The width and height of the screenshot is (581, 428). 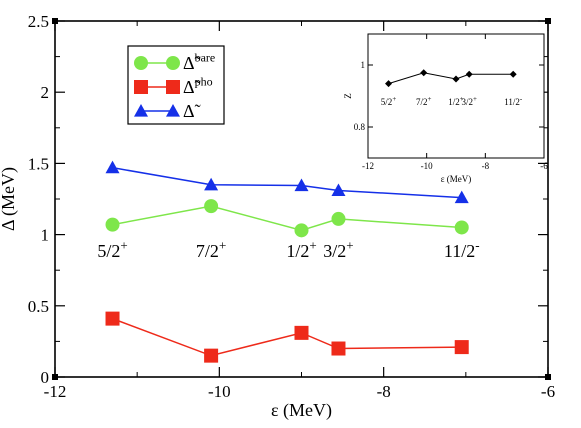 I want to click on inset-x-tick-label: -8, so click(x=486, y=166).